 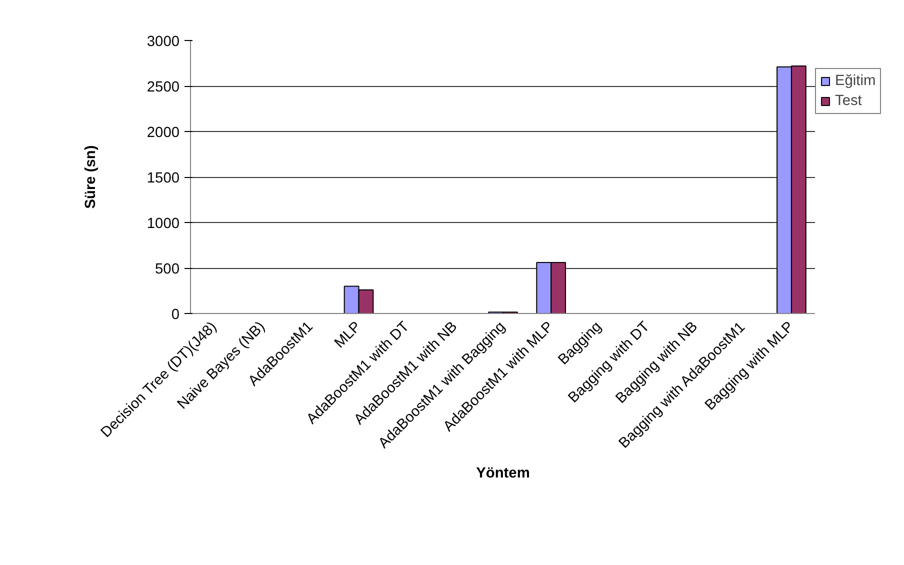 What do you see at coordinates (163, 224) in the screenshot?
I see `y-tick-label: 1000` at bounding box center [163, 224].